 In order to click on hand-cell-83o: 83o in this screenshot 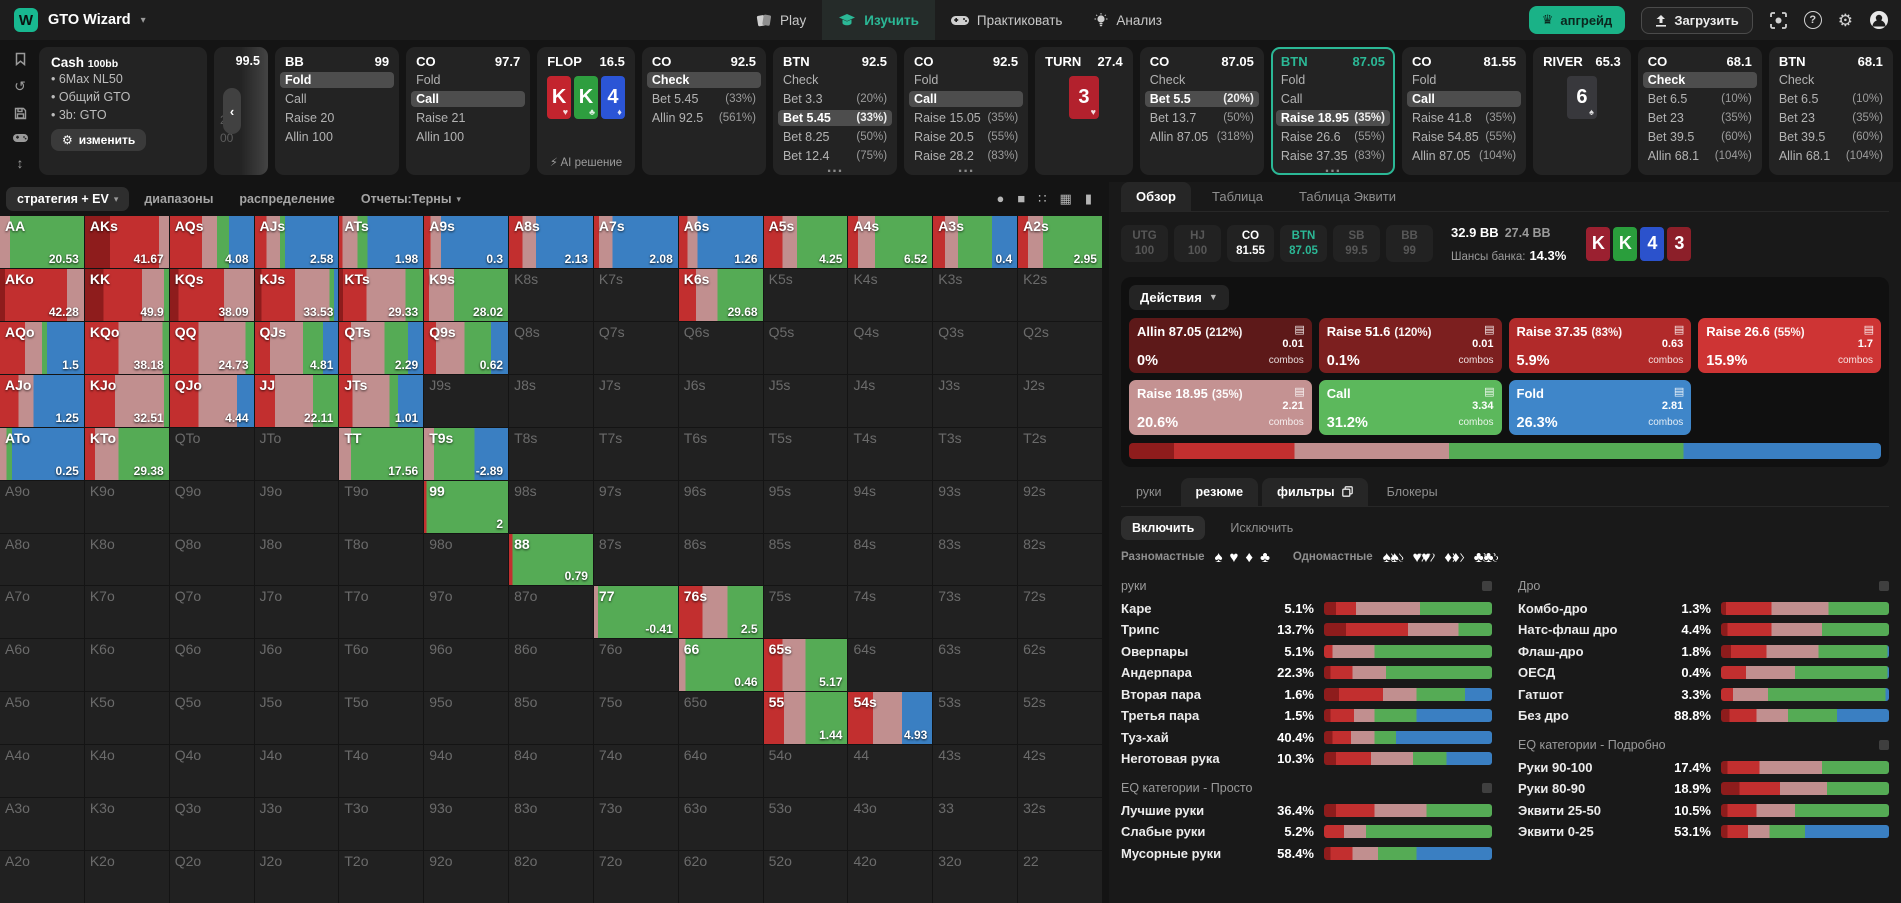, I will do `click(551, 824)`.